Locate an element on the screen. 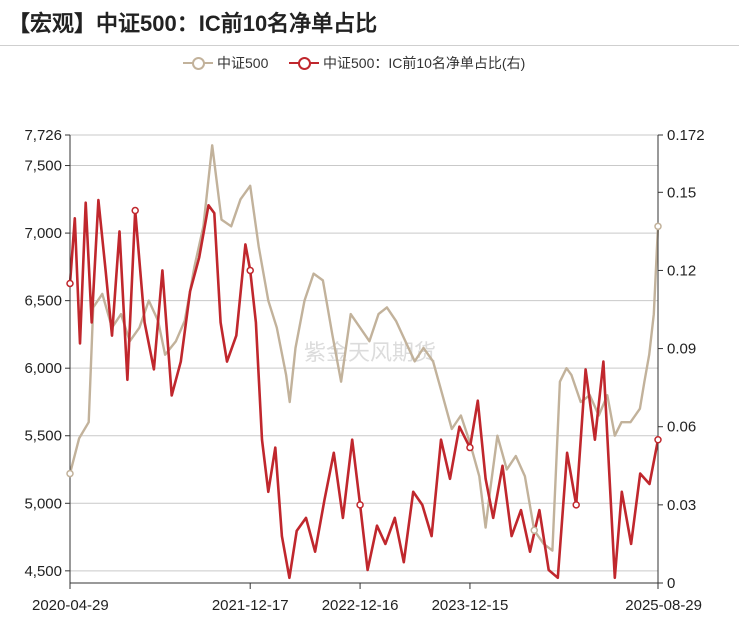 The width and height of the screenshot is (739, 618). legend-swatch-csi500 is located at coordinates (198, 63).